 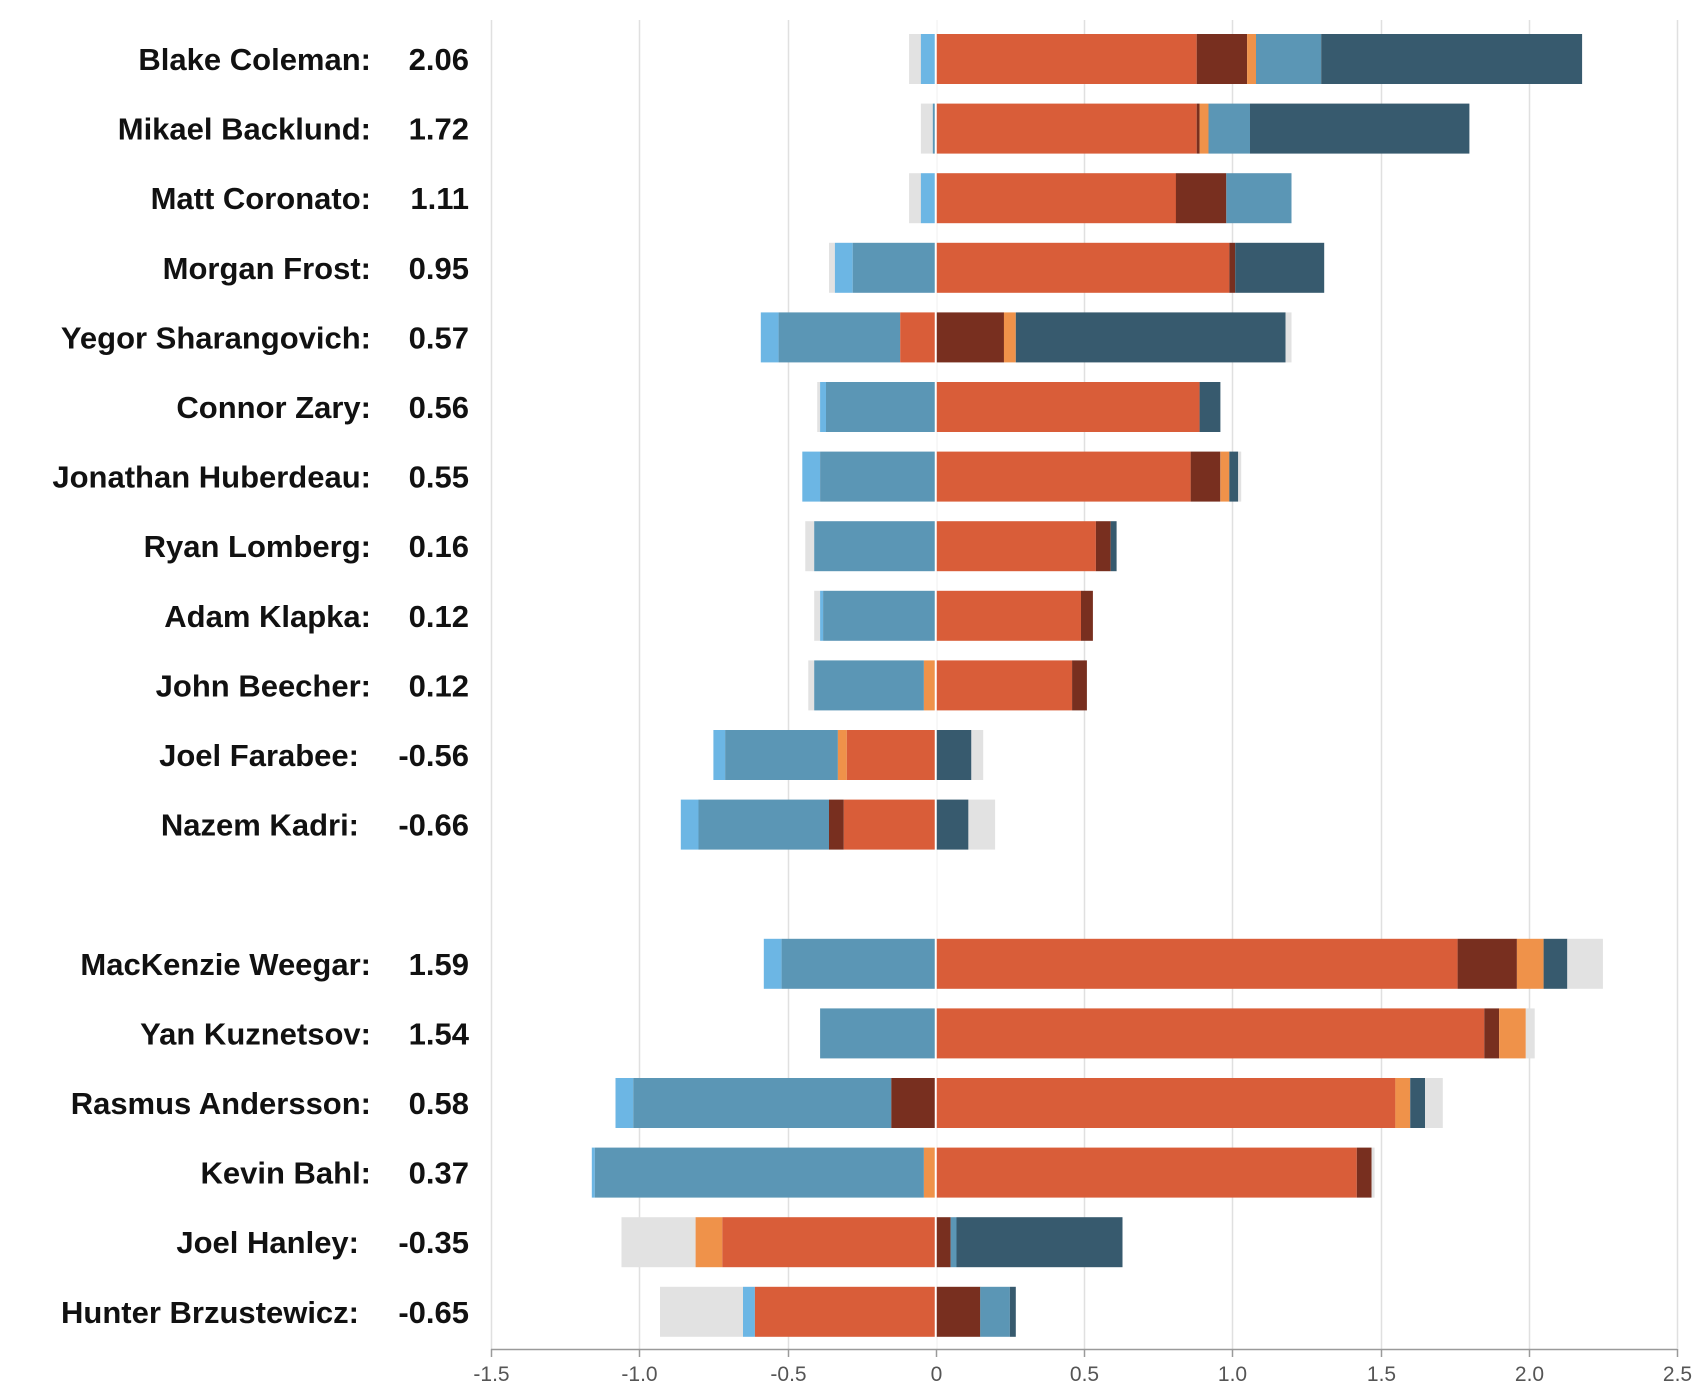 What do you see at coordinates (439, 1033) in the screenshot?
I see `player-value-label: 1.54` at bounding box center [439, 1033].